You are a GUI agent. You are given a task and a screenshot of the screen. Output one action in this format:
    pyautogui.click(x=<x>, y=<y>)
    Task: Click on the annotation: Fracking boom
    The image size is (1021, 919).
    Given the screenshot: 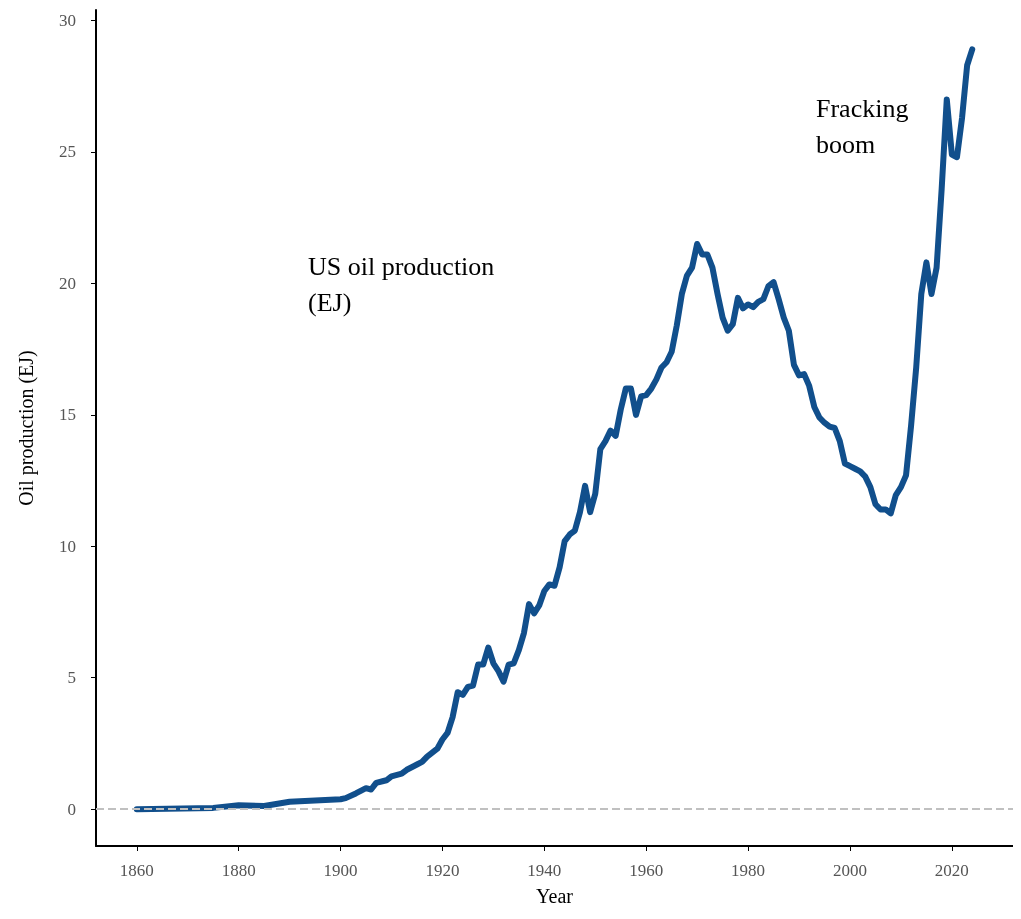 What is the action you would take?
    pyautogui.click(x=862, y=126)
    